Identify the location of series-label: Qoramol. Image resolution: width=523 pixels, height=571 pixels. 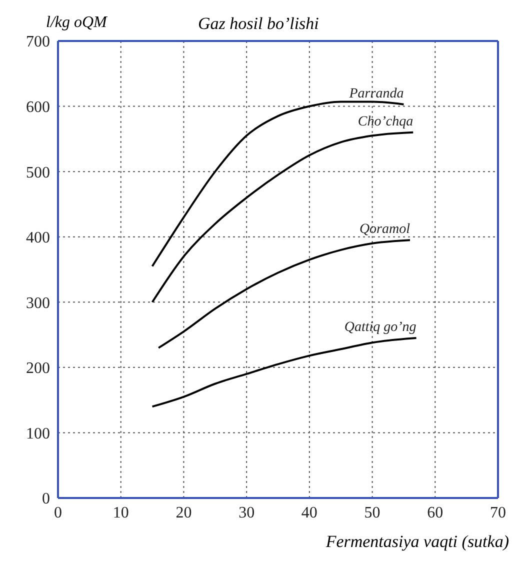
(384, 230).